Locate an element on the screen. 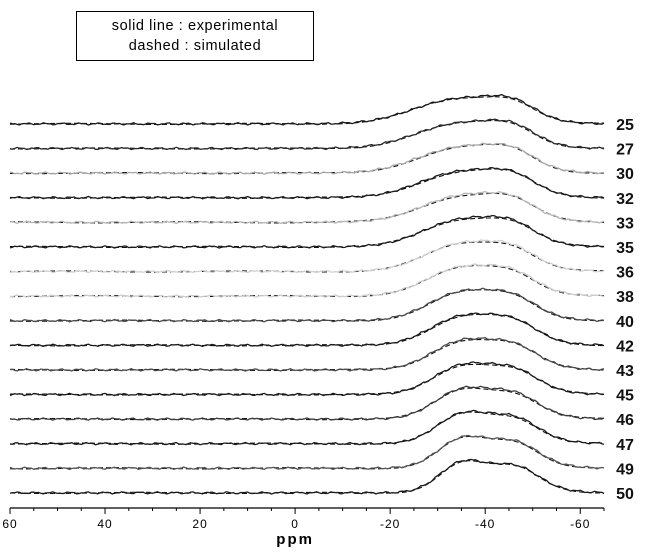  trace-label-43: 43 is located at coordinates (625, 371).